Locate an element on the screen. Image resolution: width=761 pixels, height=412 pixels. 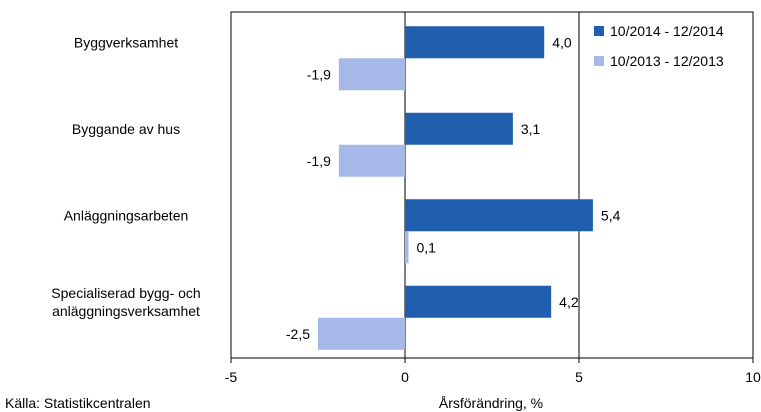
bar-series1-cat4 is located at coordinates (478, 301).